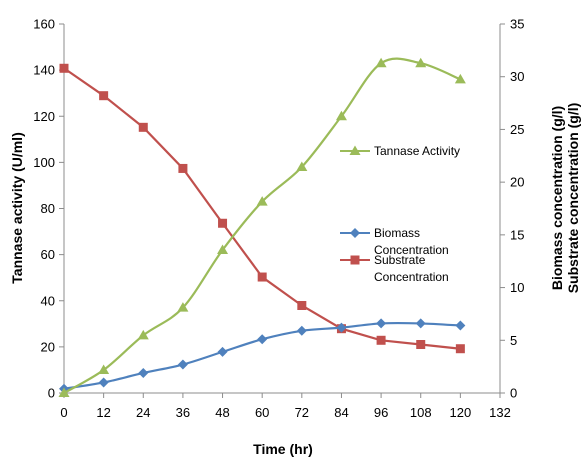 This screenshot has height=460, width=582. I want to click on legend-item-substrate-concentration: Substrate Concentration, so click(394, 268).